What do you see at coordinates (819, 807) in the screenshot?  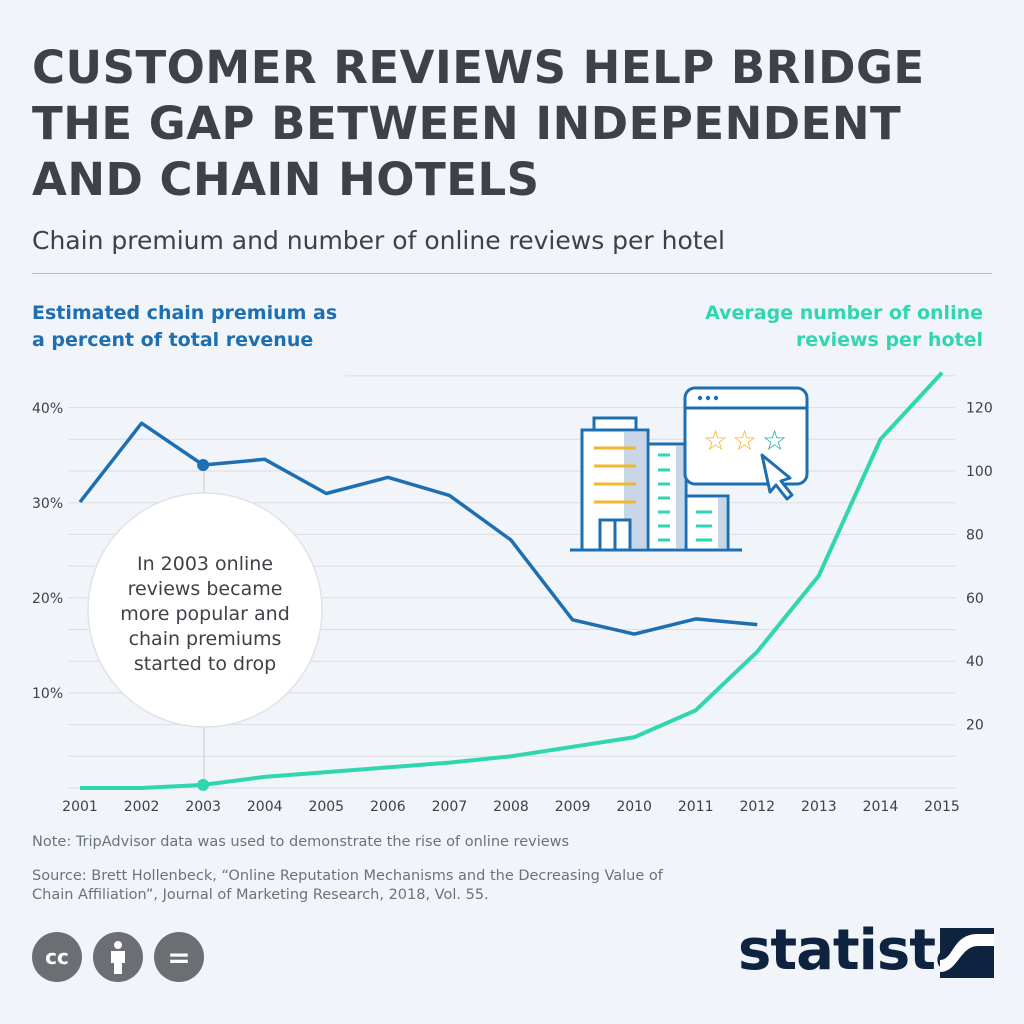 I see `x-tick-label: 2013` at bounding box center [819, 807].